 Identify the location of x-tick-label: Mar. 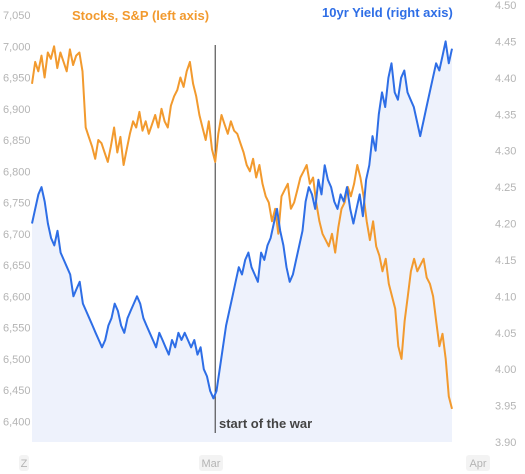
(211, 464).